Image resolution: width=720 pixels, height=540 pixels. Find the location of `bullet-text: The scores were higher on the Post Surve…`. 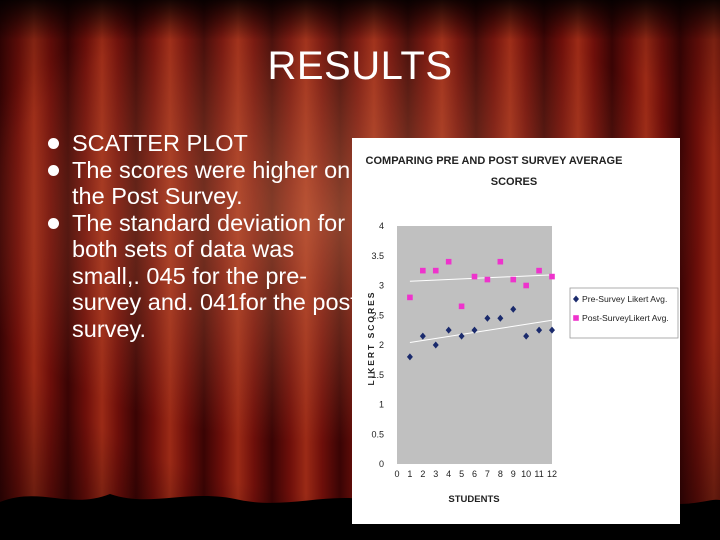

bullet-text: The scores were higher on the Post Surve… is located at coordinates (211, 183).